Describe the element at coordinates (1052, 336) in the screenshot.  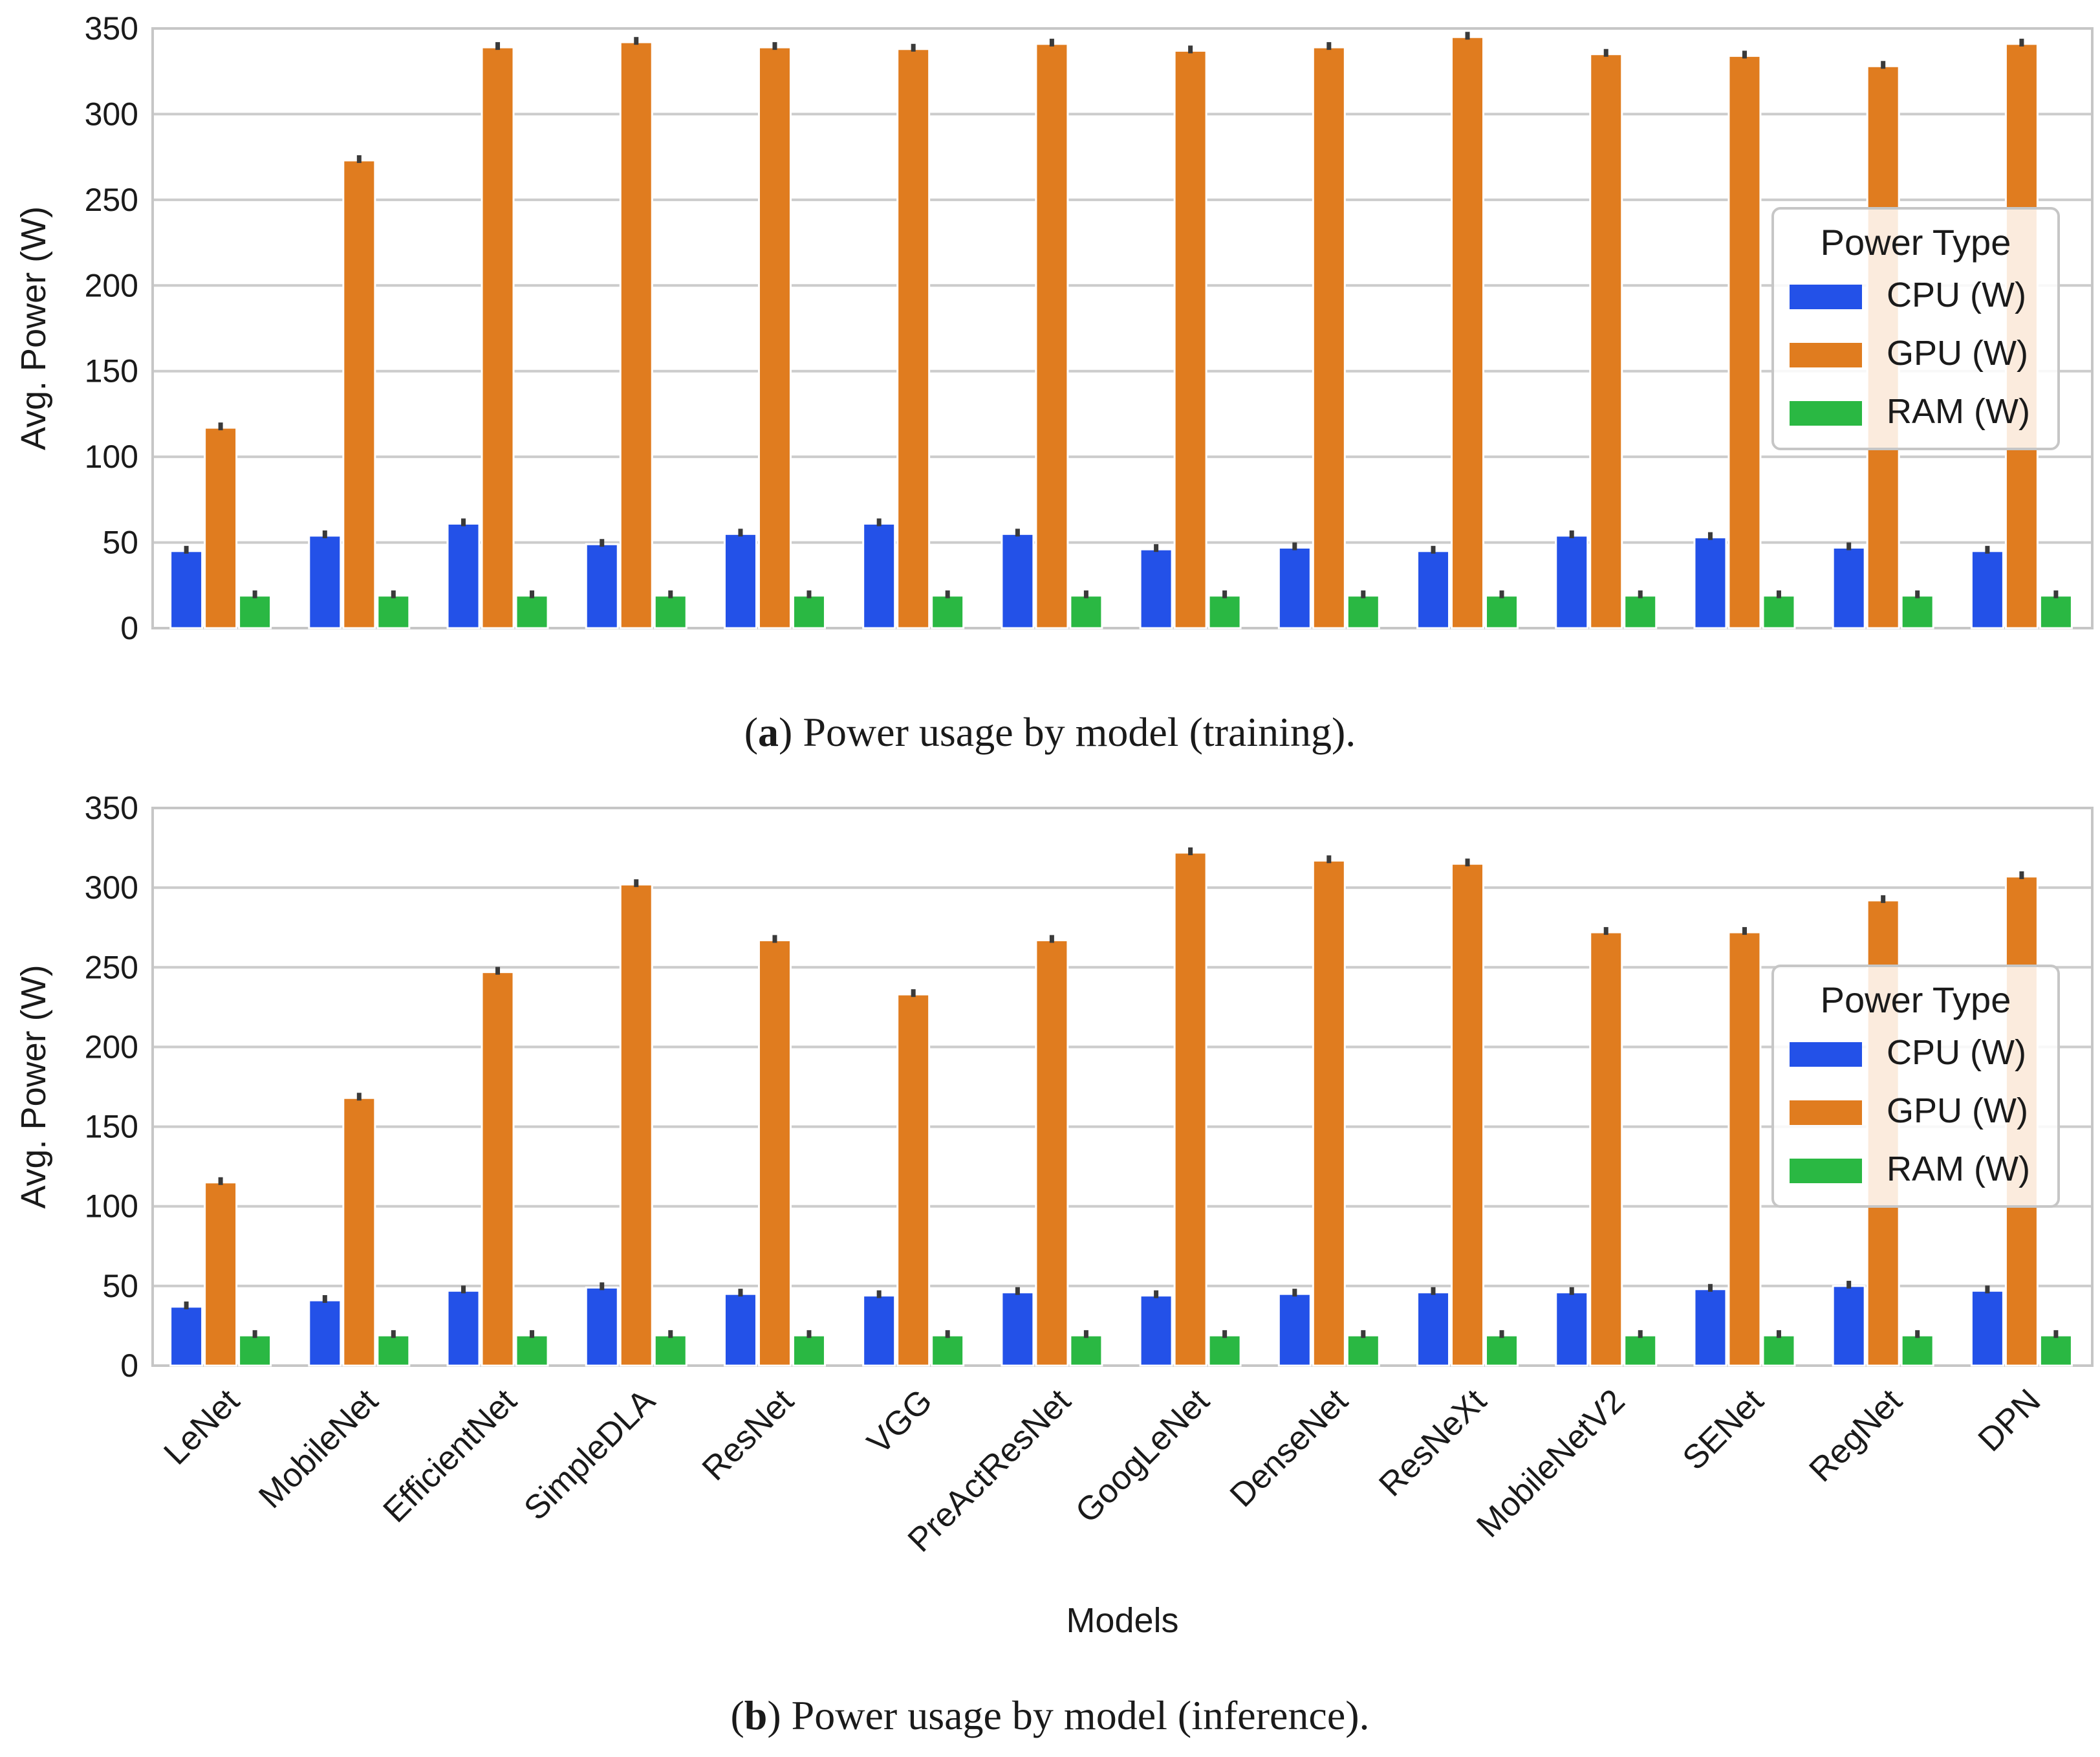
I see `training-bar-gpu-preactresnet` at that location.